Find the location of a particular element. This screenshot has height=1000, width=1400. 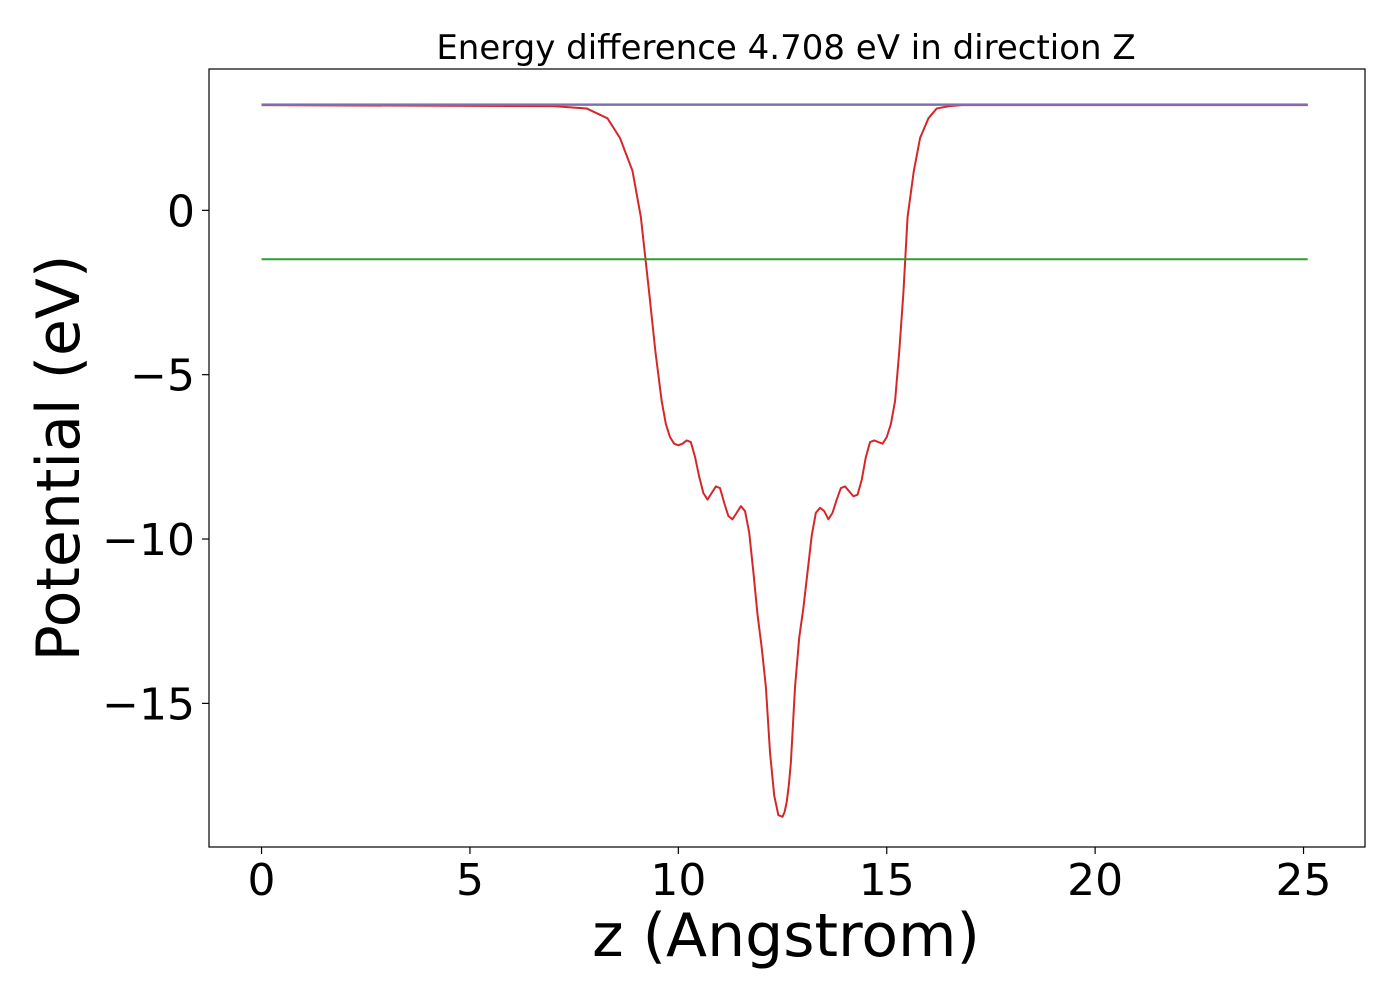

y-axis-label: Potential (eV) is located at coordinates (59, 458).